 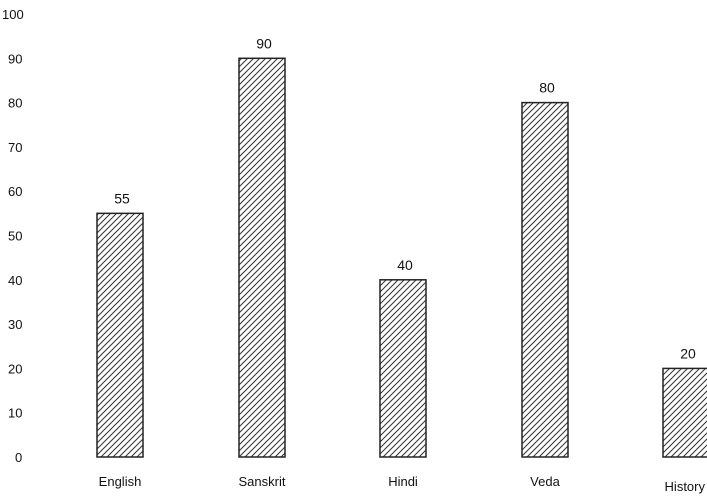 I want to click on x-tick-label-history: History, so click(x=685, y=486).